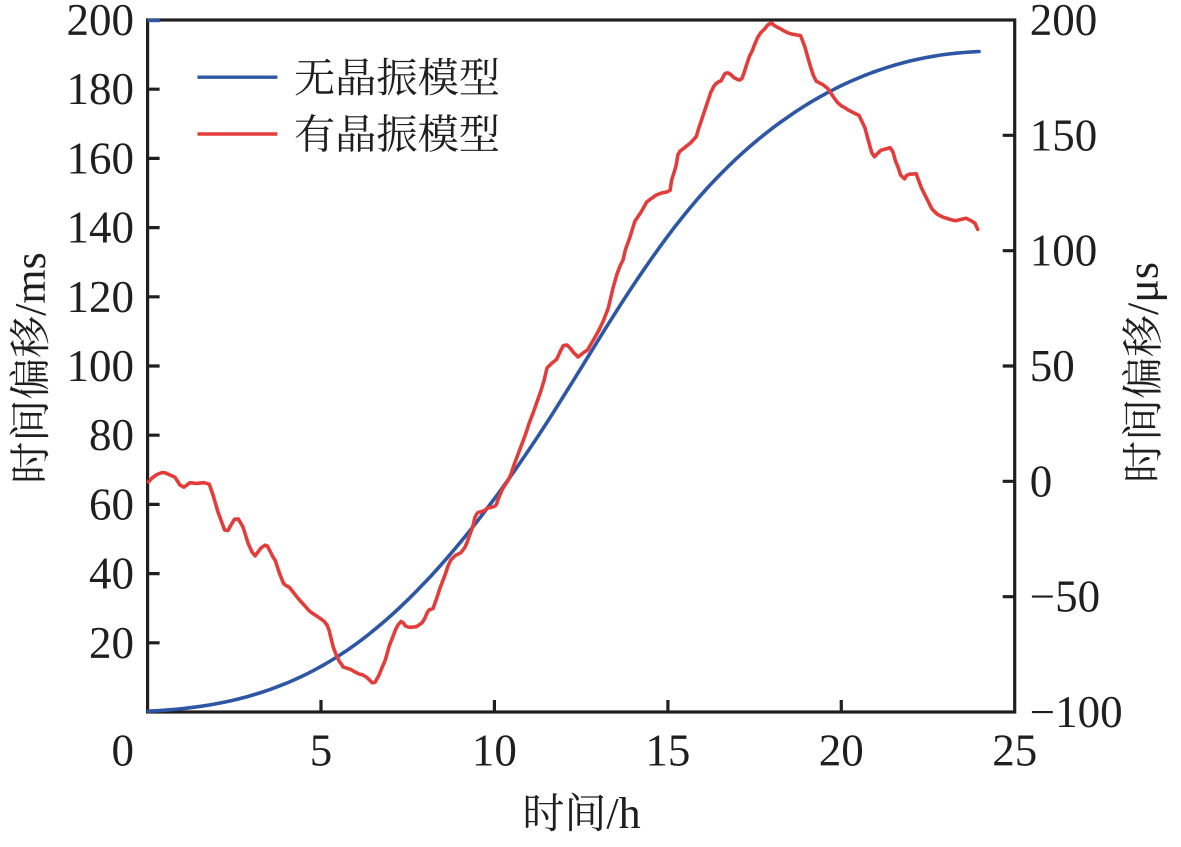 The width and height of the screenshot is (1181, 847). Describe the element at coordinates (1065, 597) in the screenshot. I see `svg-text: −50` at that location.